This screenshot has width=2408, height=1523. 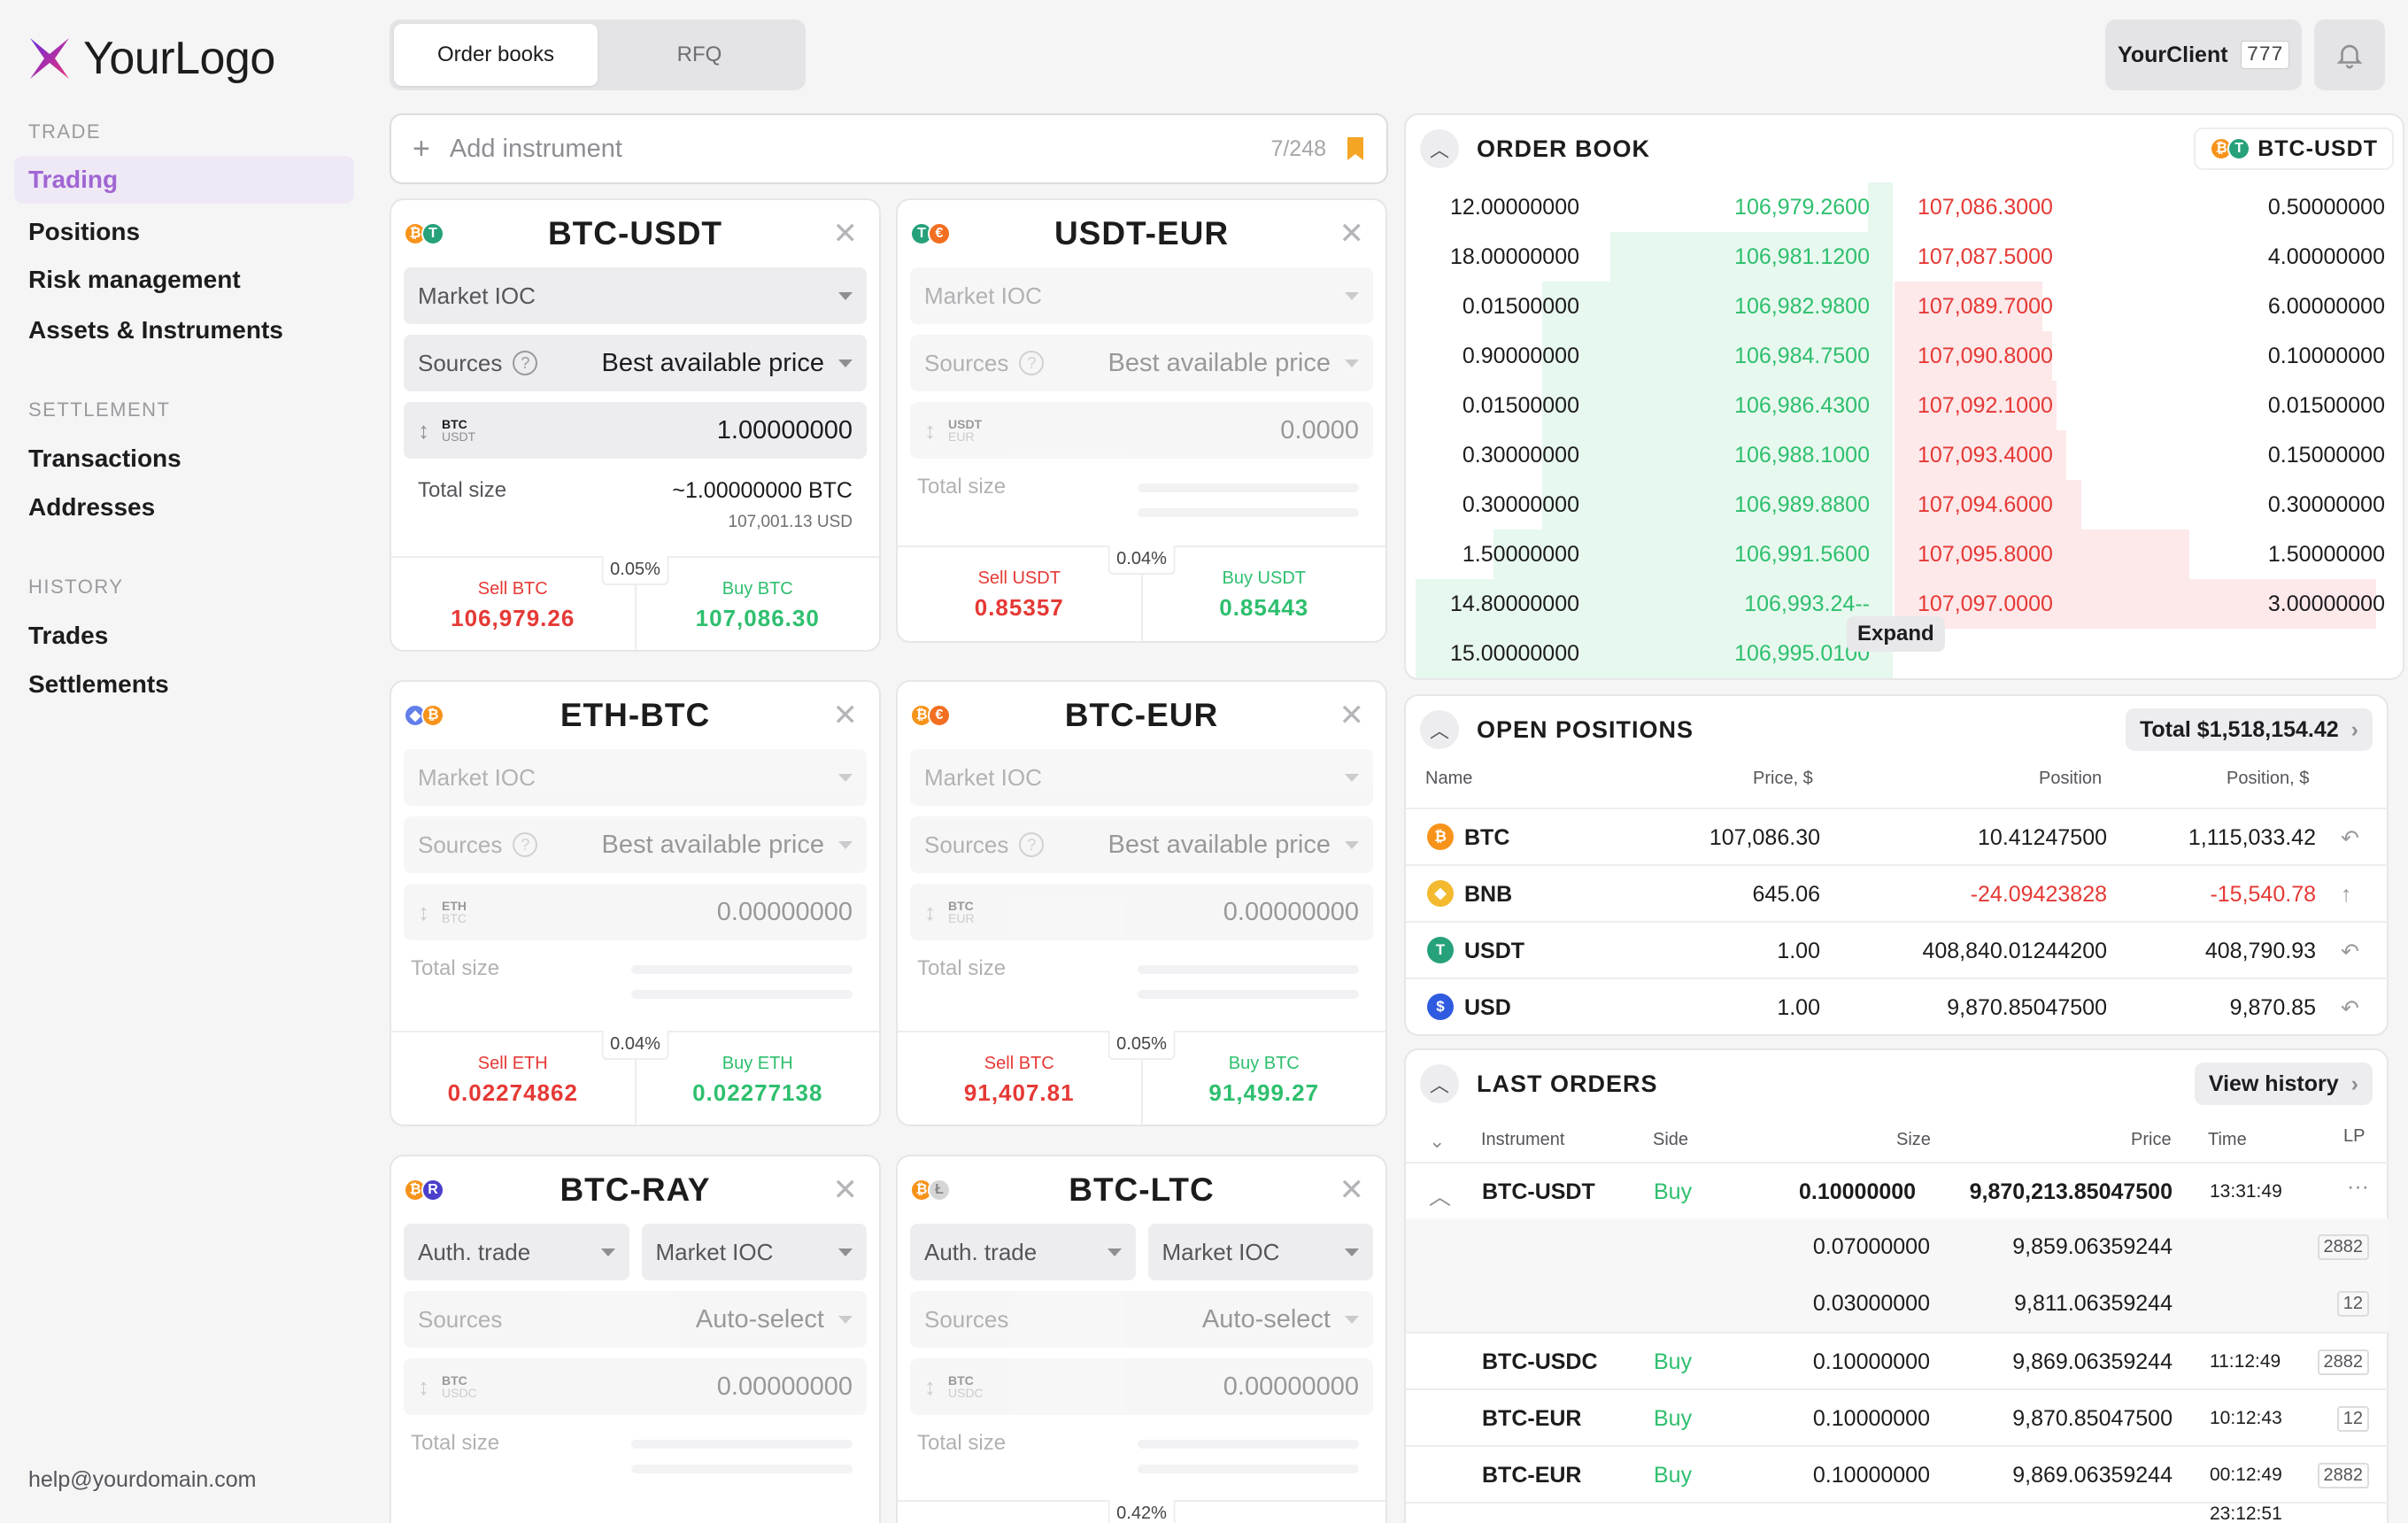 What do you see at coordinates (104, 459) in the screenshot?
I see `sidebar-item-transactions: Transactions` at bounding box center [104, 459].